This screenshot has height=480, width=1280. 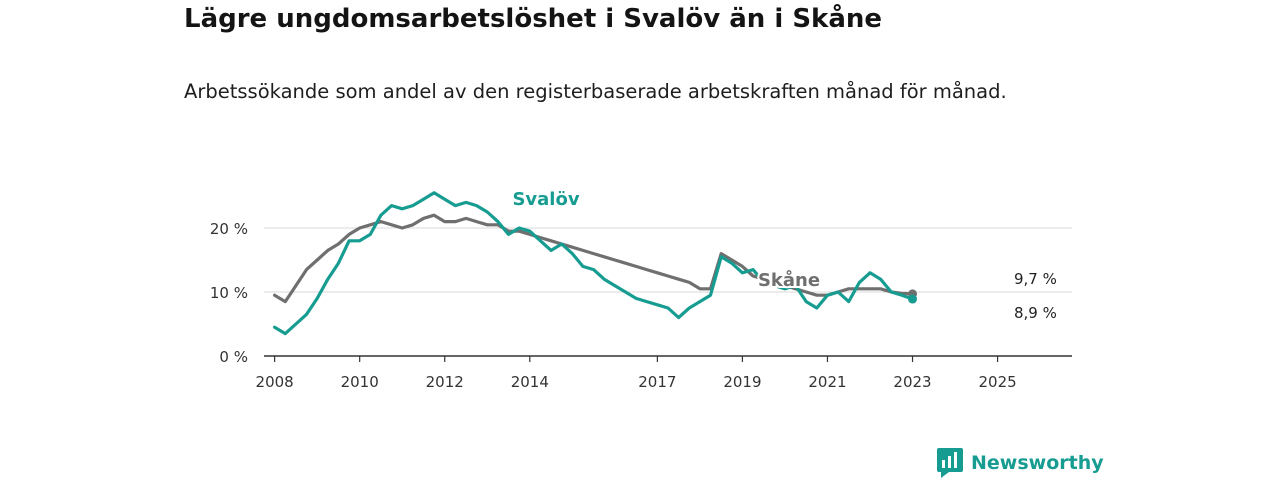 I want to click on x-tick-label: 2012, so click(x=445, y=382).